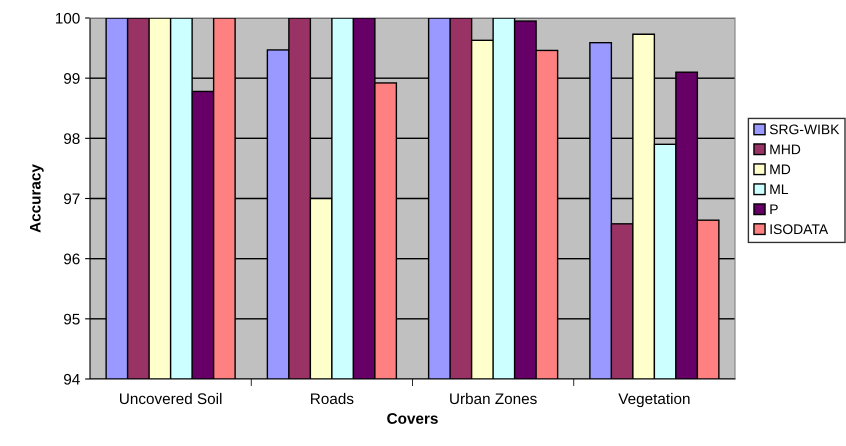 The width and height of the screenshot is (846, 446). I want to click on legend-label: MHD, so click(785, 149).